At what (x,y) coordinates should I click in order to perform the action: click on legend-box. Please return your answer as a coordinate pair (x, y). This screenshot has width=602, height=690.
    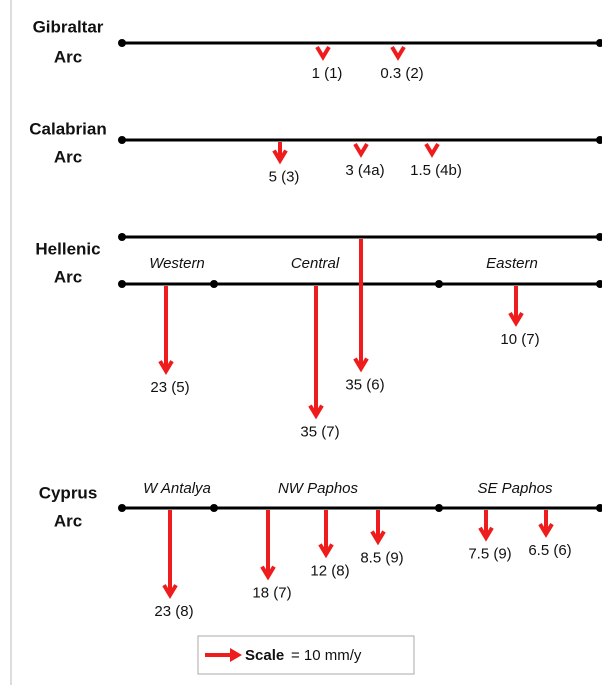
    Looking at the image, I should click on (306, 655).